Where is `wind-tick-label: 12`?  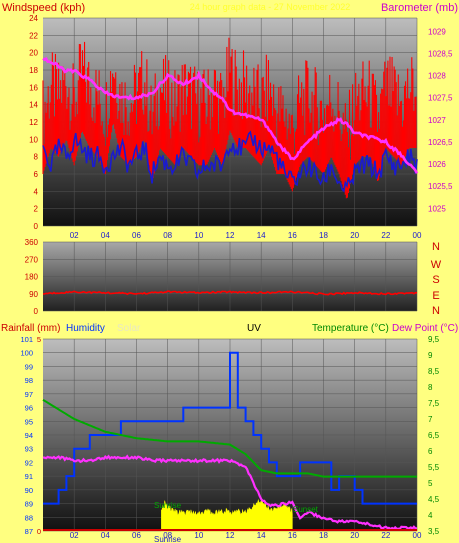 wind-tick-label: 12 is located at coordinates (33, 122).